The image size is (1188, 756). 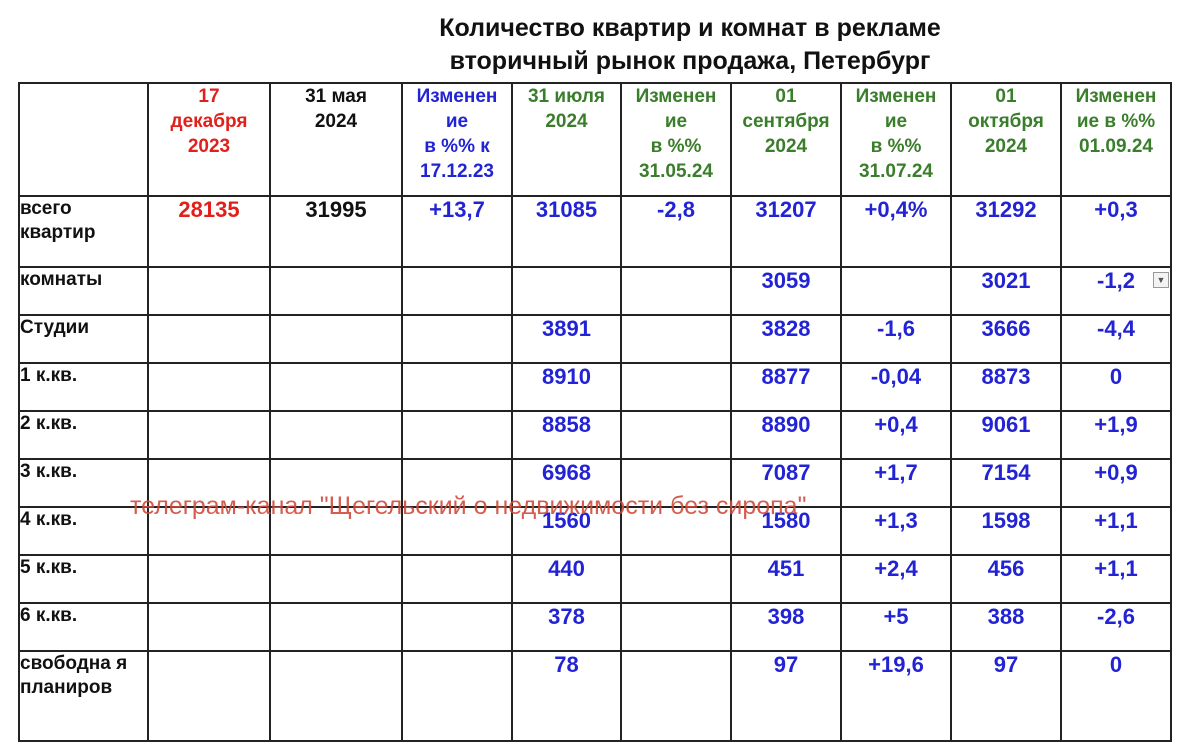 What do you see at coordinates (1006, 291) in the screenshot?
I see `table-cell: 3021` at bounding box center [1006, 291].